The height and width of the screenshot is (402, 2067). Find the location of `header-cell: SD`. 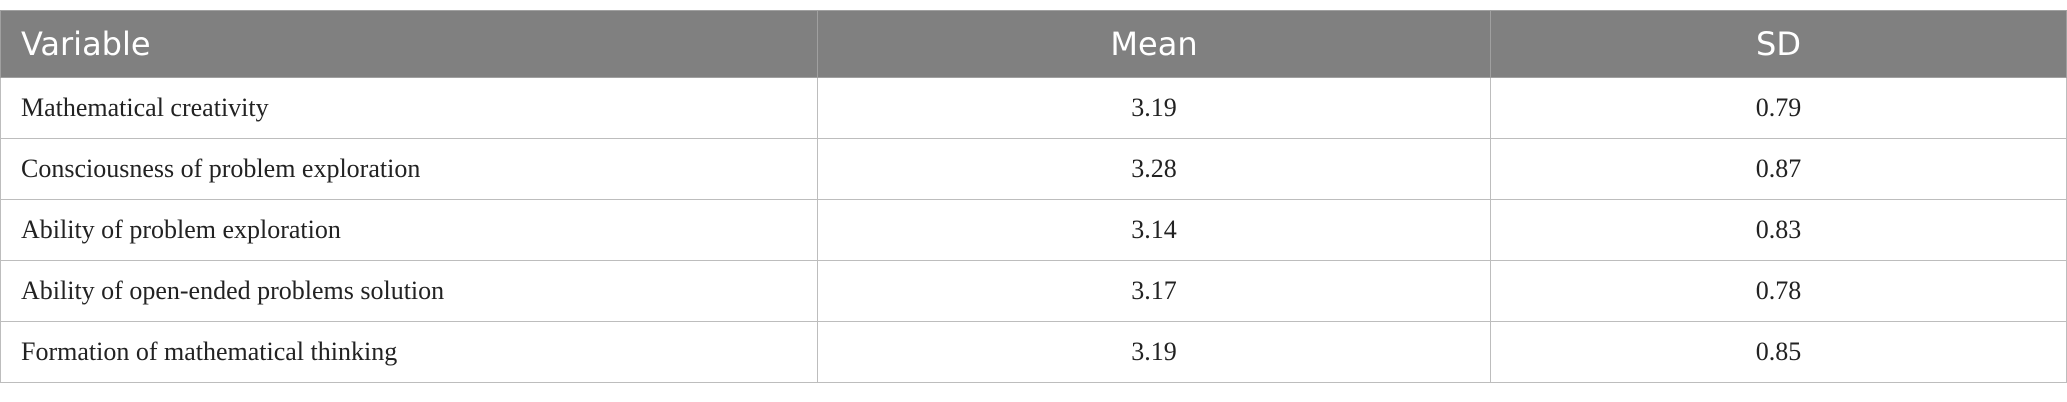

header-cell: SD is located at coordinates (1778, 44).